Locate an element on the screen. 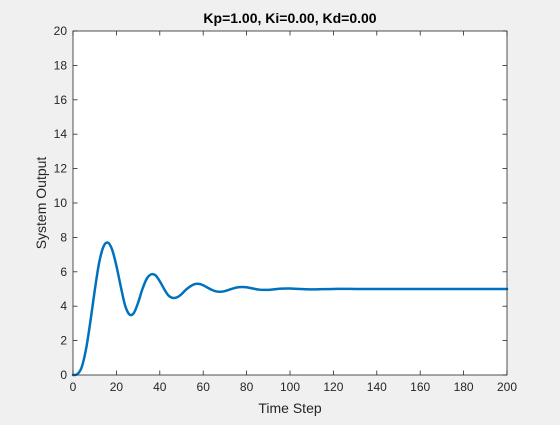  y-tick-label: 12 is located at coordinates (61, 169).